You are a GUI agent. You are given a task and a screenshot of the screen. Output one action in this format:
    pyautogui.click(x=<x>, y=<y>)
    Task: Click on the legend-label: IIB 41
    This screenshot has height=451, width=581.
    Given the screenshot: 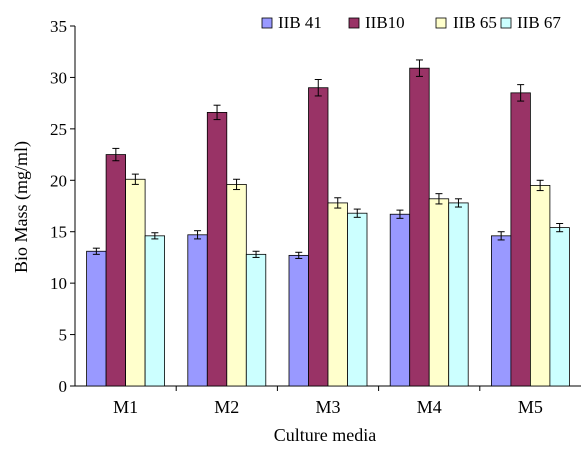 What is the action you would take?
    pyautogui.click(x=300, y=22)
    